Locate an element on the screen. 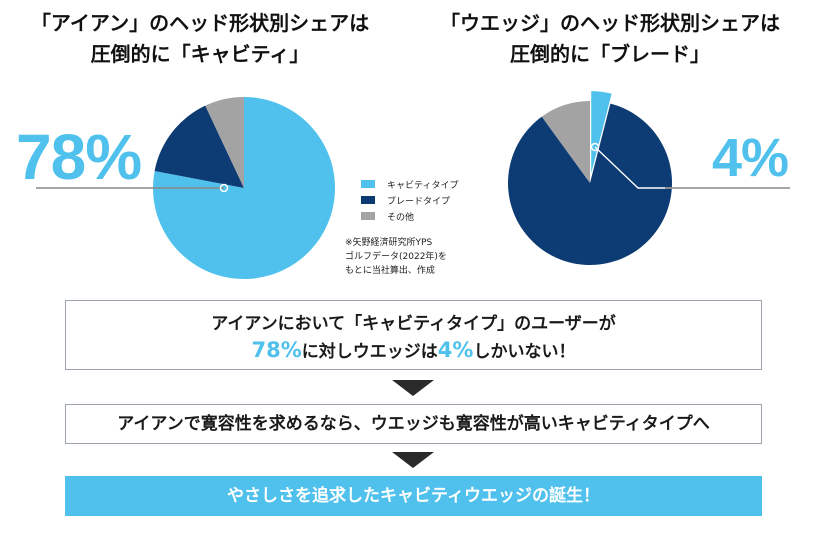 This screenshot has height=536, width=827. wedge-slice-cavity is located at coordinates (601, 132).